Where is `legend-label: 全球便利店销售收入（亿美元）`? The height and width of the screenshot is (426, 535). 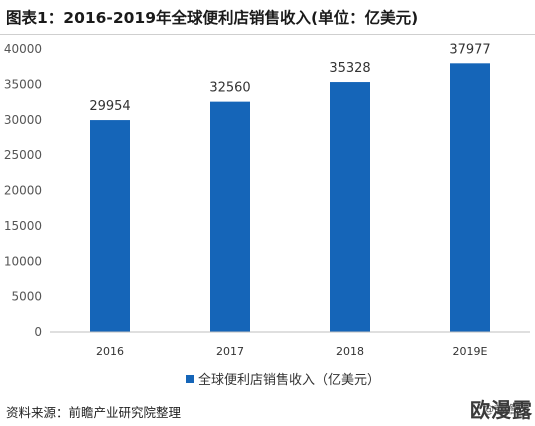
legend-label: 全球便利店销售收入（亿美元） is located at coordinates (289, 380).